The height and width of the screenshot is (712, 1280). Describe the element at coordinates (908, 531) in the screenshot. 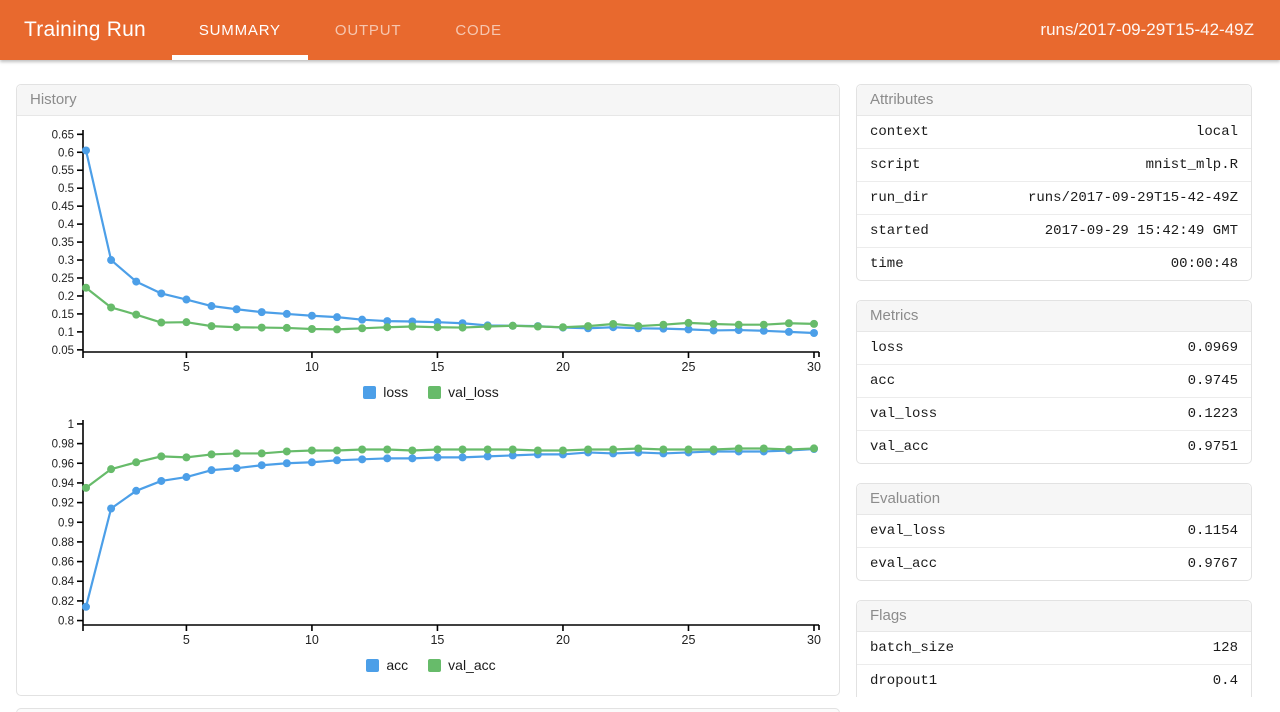

I see `kv-key: eval_loss` at that location.